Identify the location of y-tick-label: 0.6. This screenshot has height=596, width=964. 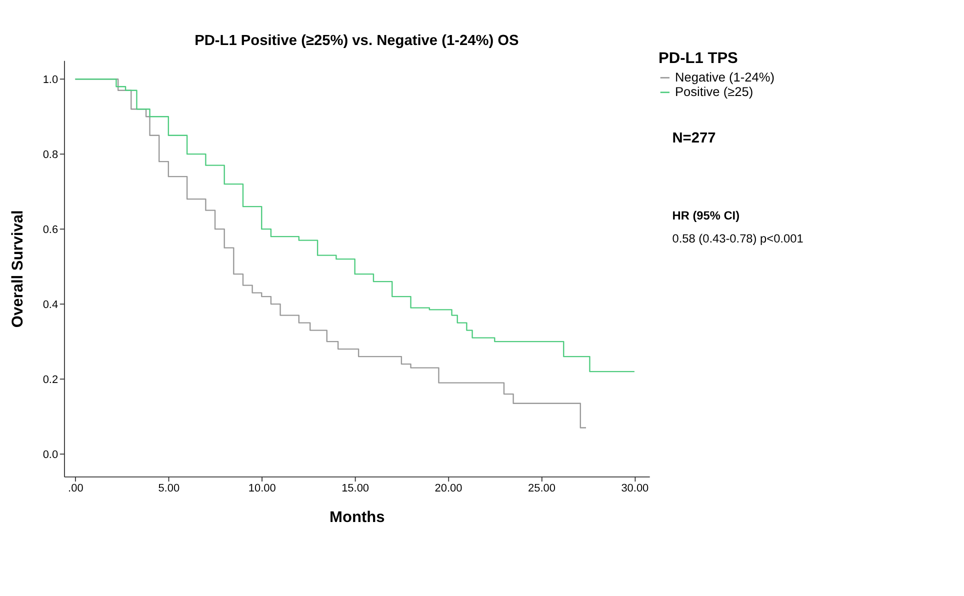
(50, 230).